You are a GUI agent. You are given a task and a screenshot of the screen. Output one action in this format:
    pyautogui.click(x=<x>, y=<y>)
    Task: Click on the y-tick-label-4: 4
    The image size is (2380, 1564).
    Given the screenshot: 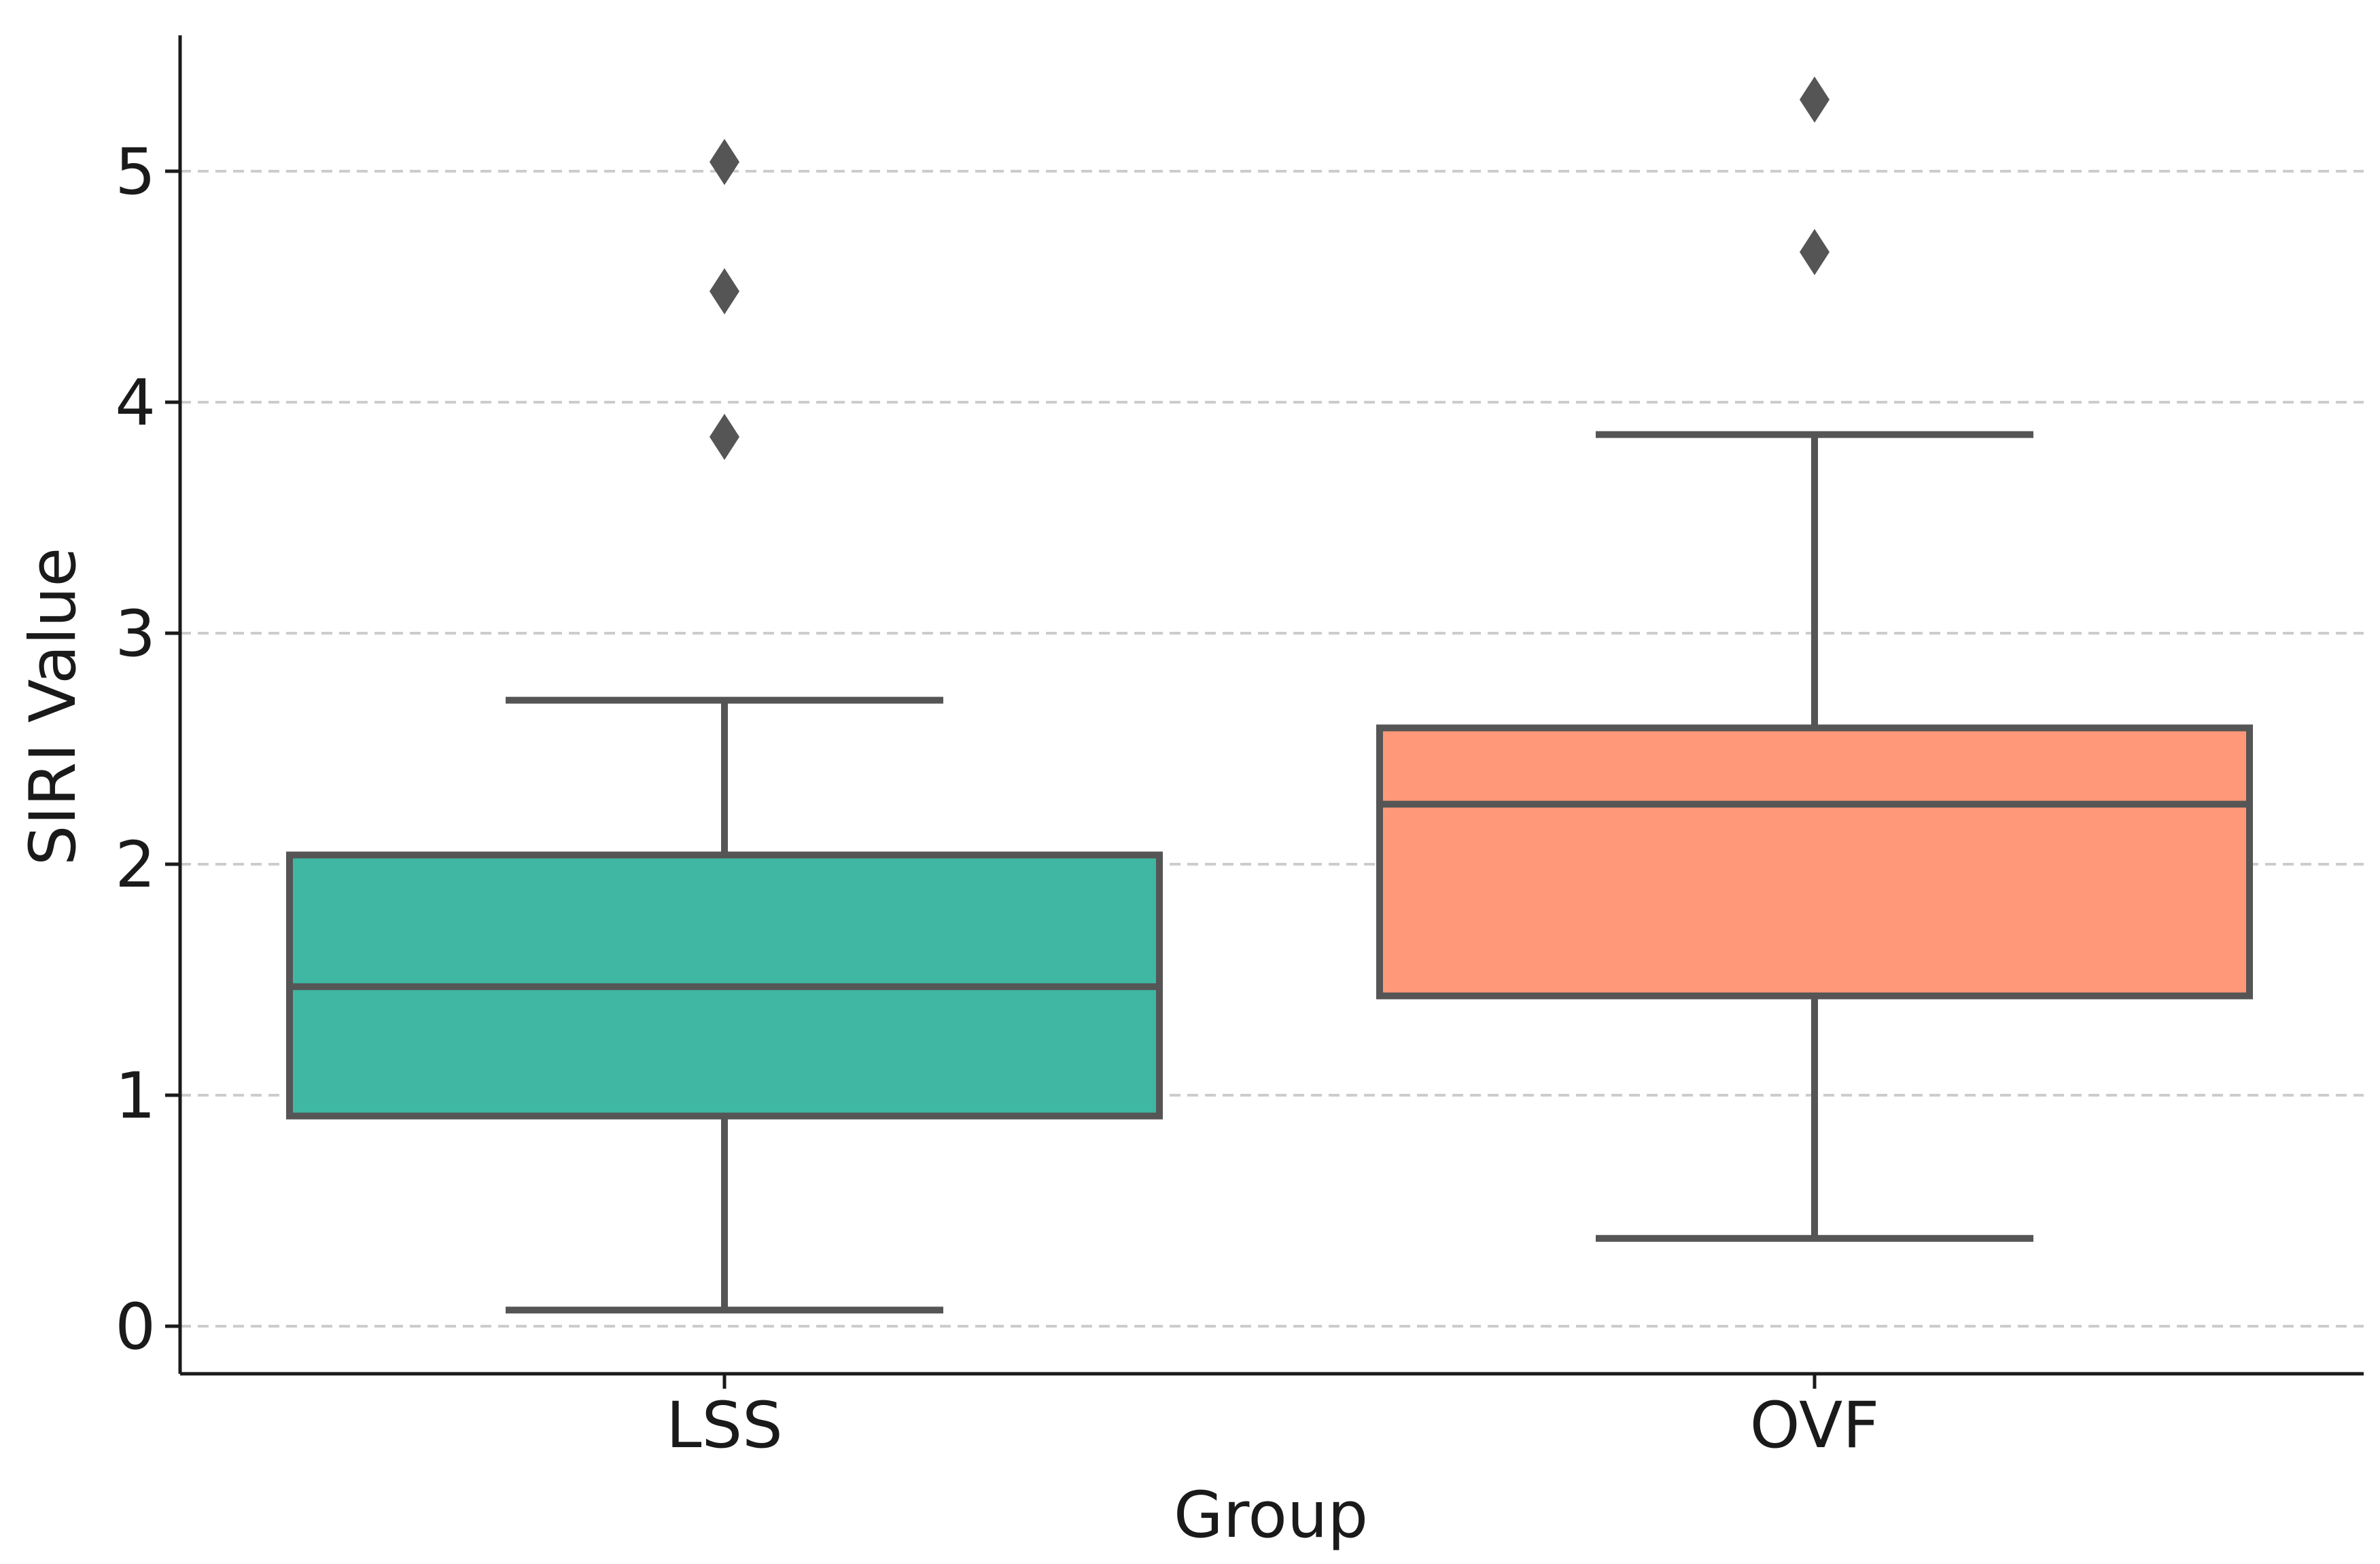 What is the action you would take?
    pyautogui.click(x=135, y=403)
    